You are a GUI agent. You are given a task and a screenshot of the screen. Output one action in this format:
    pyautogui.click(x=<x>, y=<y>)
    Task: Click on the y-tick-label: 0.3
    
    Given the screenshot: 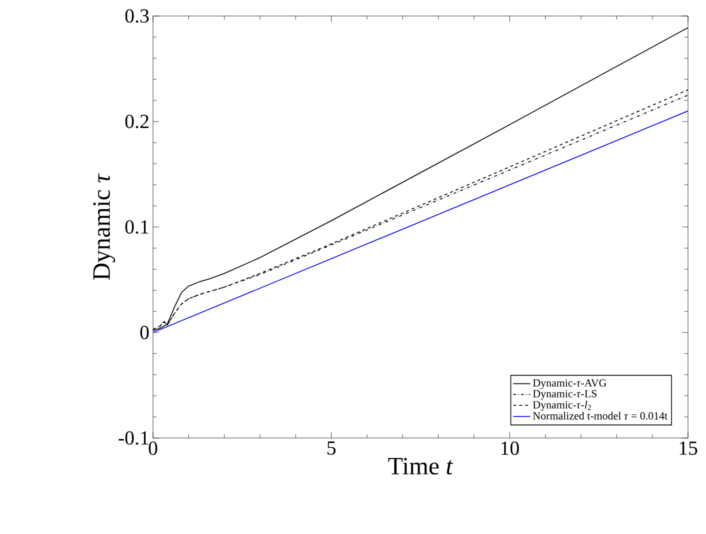 What is the action you would take?
    pyautogui.click(x=137, y=16)
    